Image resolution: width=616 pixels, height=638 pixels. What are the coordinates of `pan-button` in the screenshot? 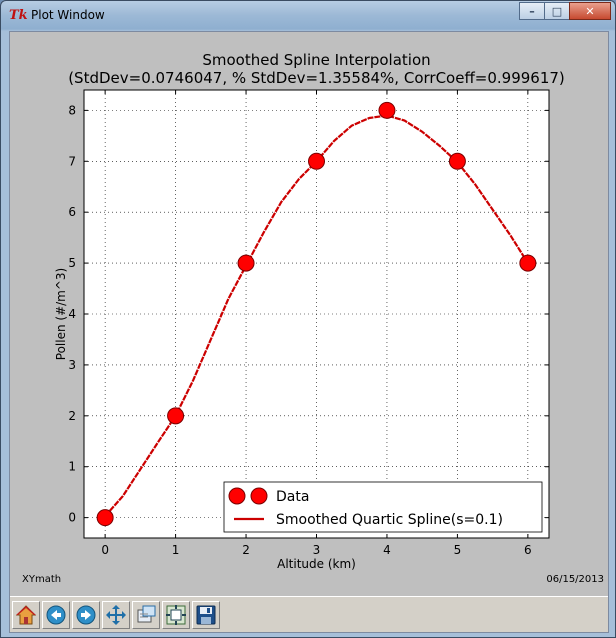 It's located at (116, 614).